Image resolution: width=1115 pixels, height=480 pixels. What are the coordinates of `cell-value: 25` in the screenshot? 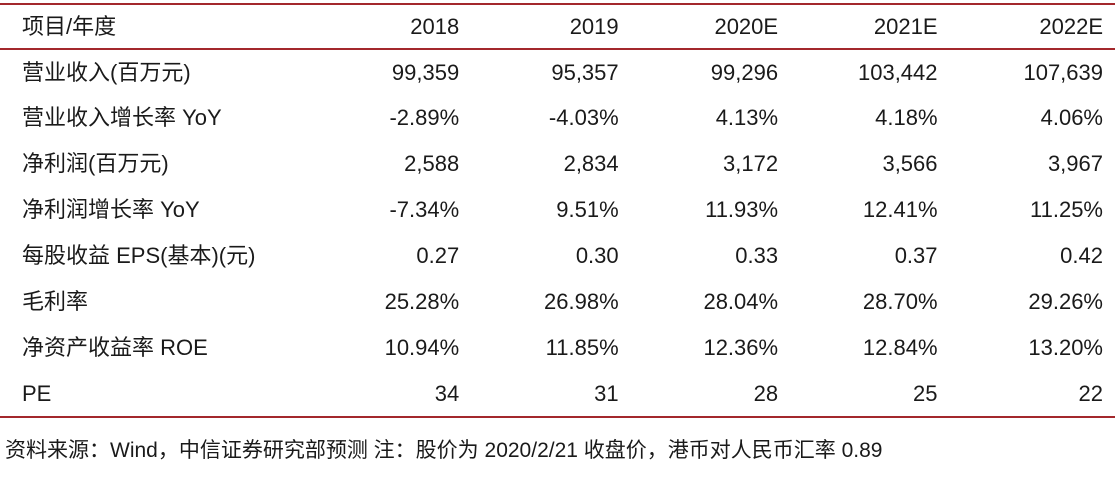 It's located at (876, 394).